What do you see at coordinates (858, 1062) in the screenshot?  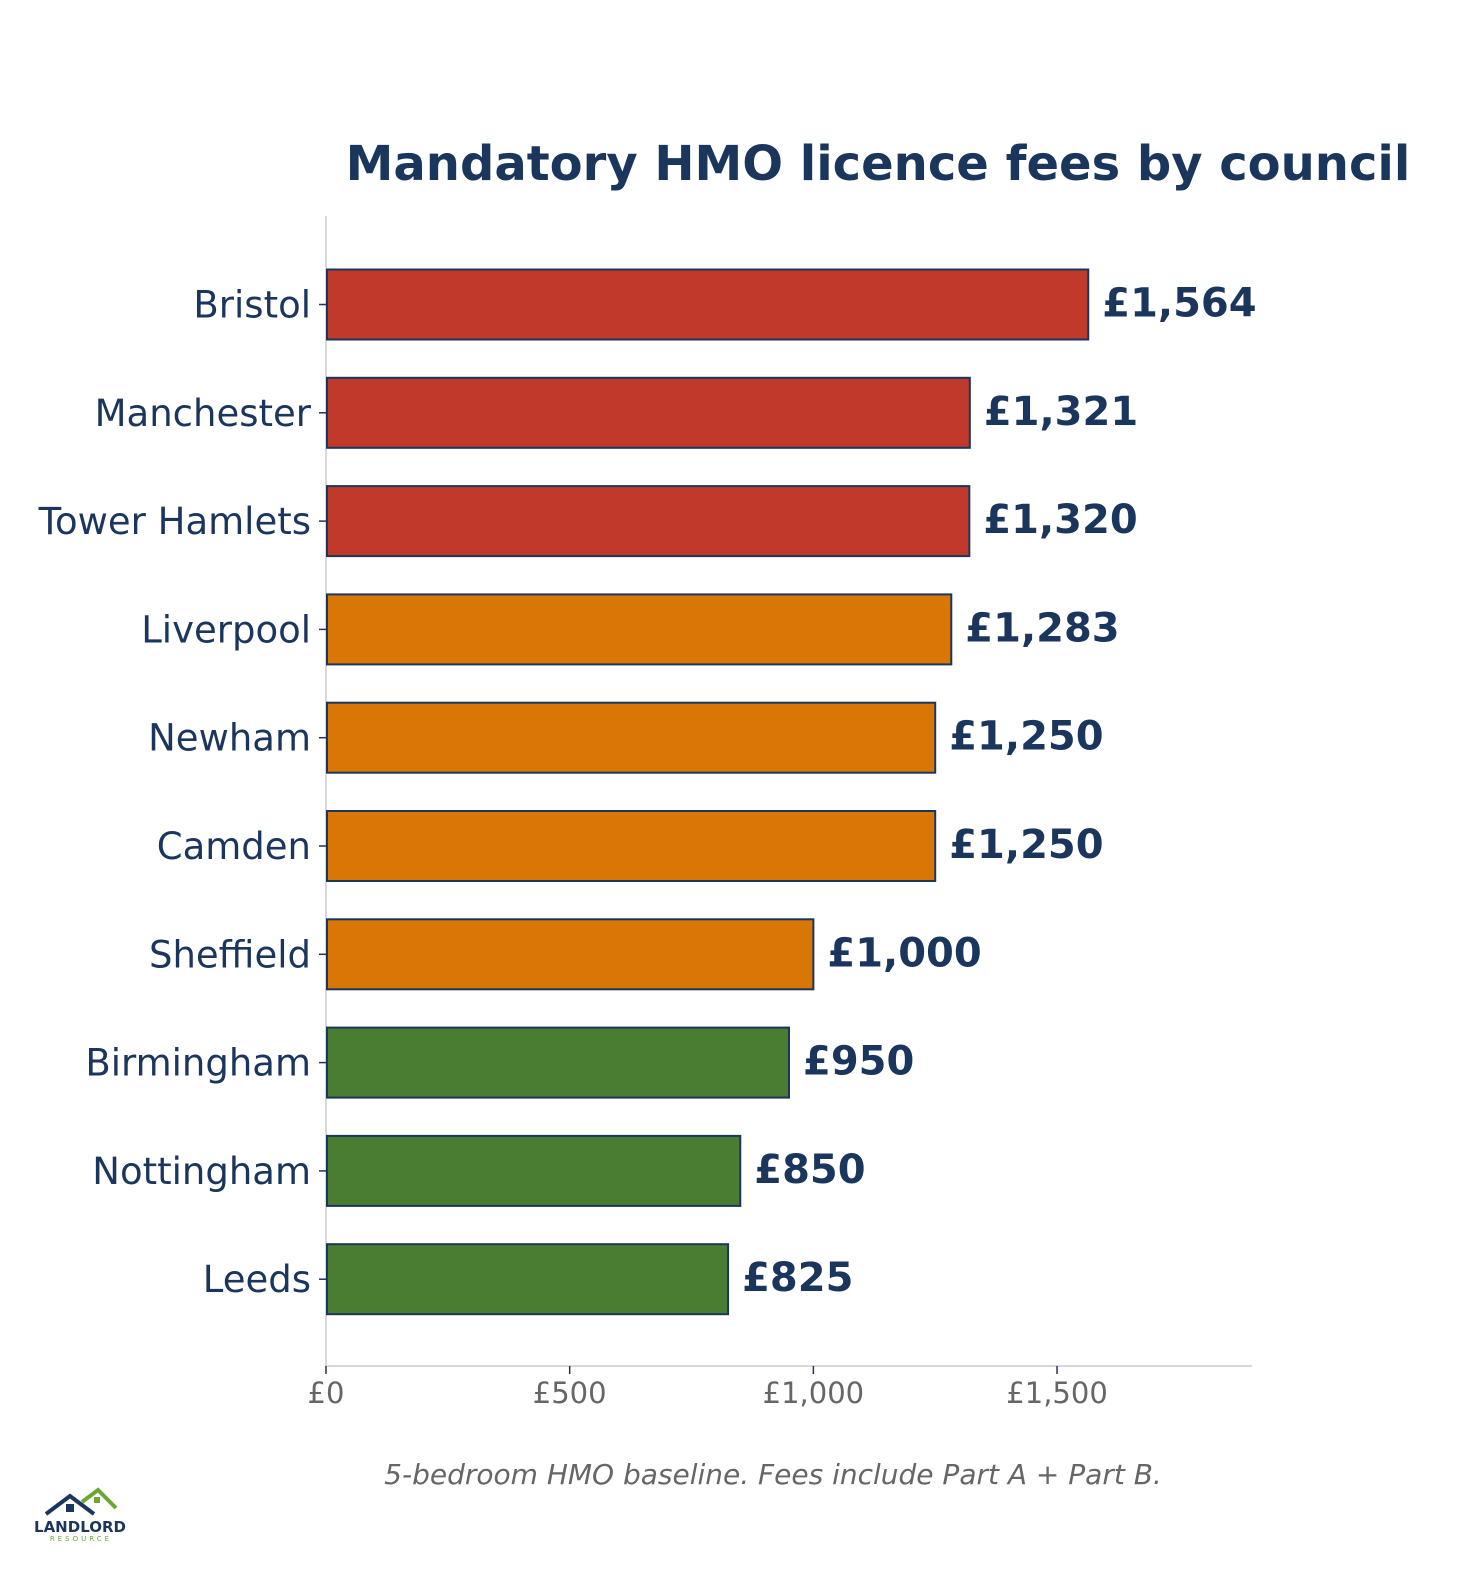 I see `value-label: £950` at bounding box center [858, 1062].